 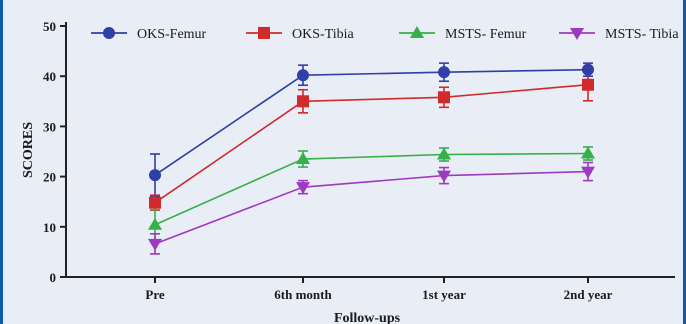 What do you see at coordinates (323, 34) in the screenshot?
I see `legend-label: OKS-Tibia` at bounding box center [323, 34].